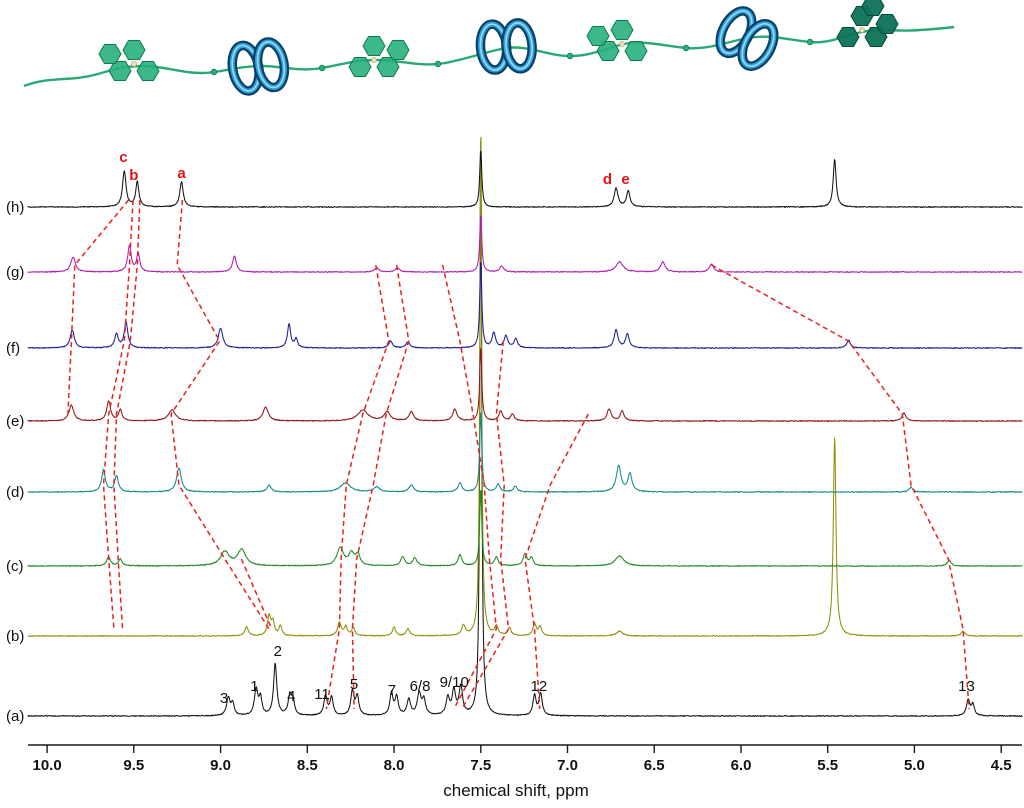 The width and height of the screenshot is (1024, 808). I want to click on peak-label-1: 1, so click(254, 686).